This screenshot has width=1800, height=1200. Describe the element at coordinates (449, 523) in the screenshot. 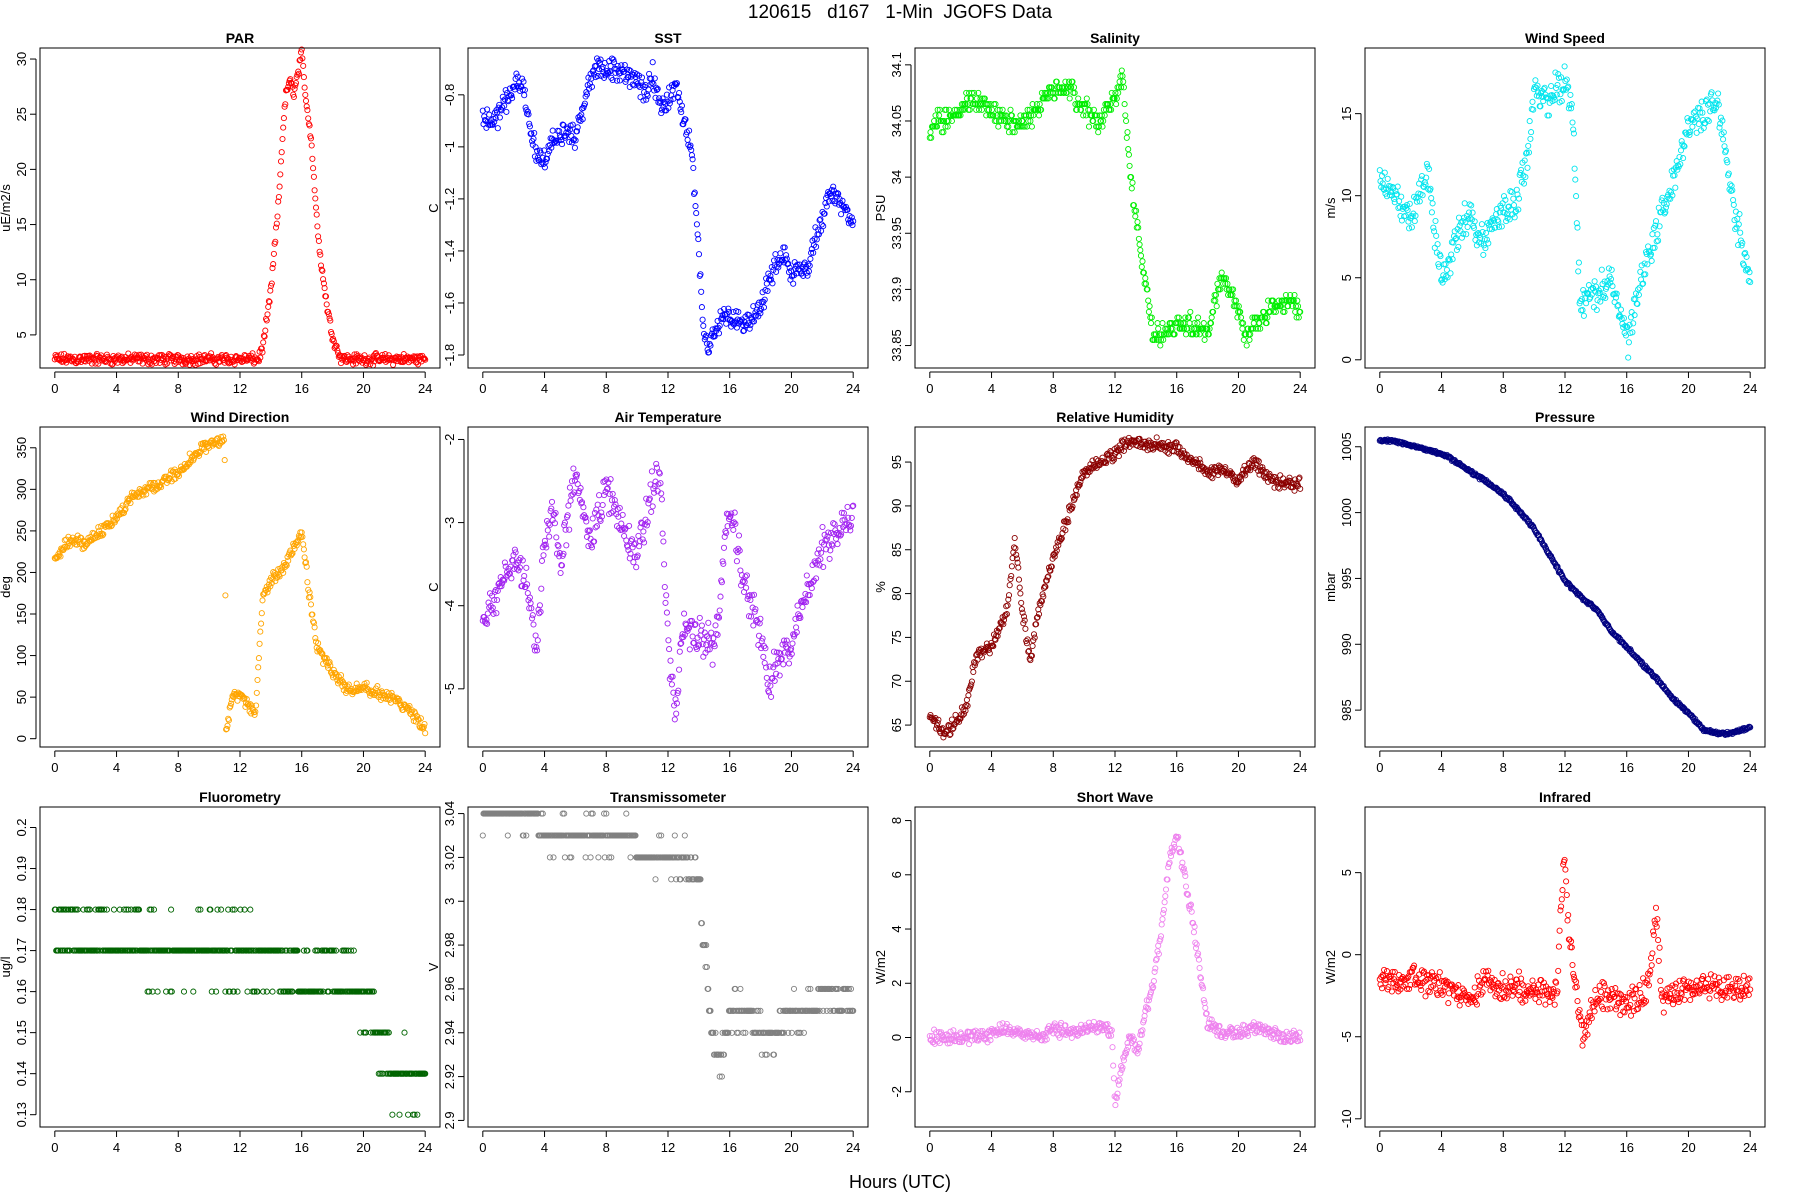

I see `y-tick-label: -3` at that location.